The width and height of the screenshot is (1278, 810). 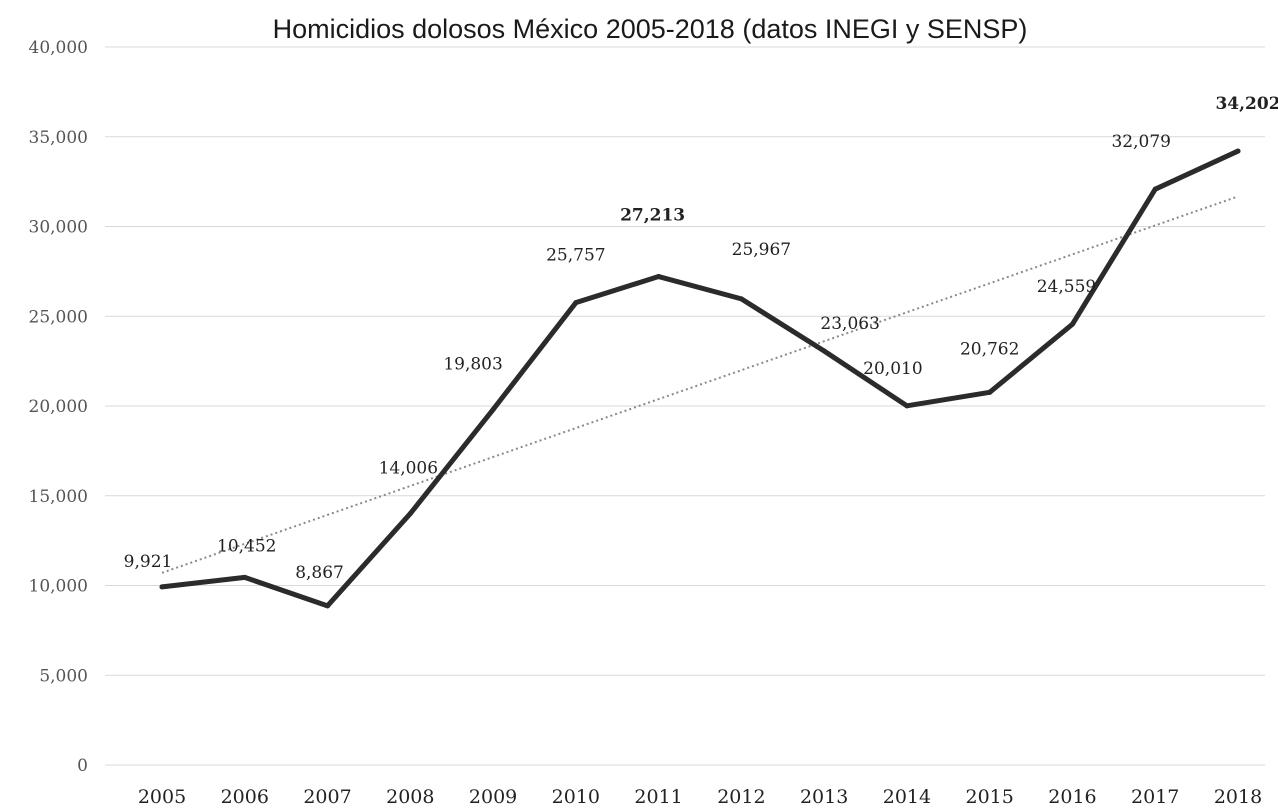 What do you see at coordinates (892, 369) in the screenshot?
I see `data-label: 20,010` at bounding box center [892, 369].